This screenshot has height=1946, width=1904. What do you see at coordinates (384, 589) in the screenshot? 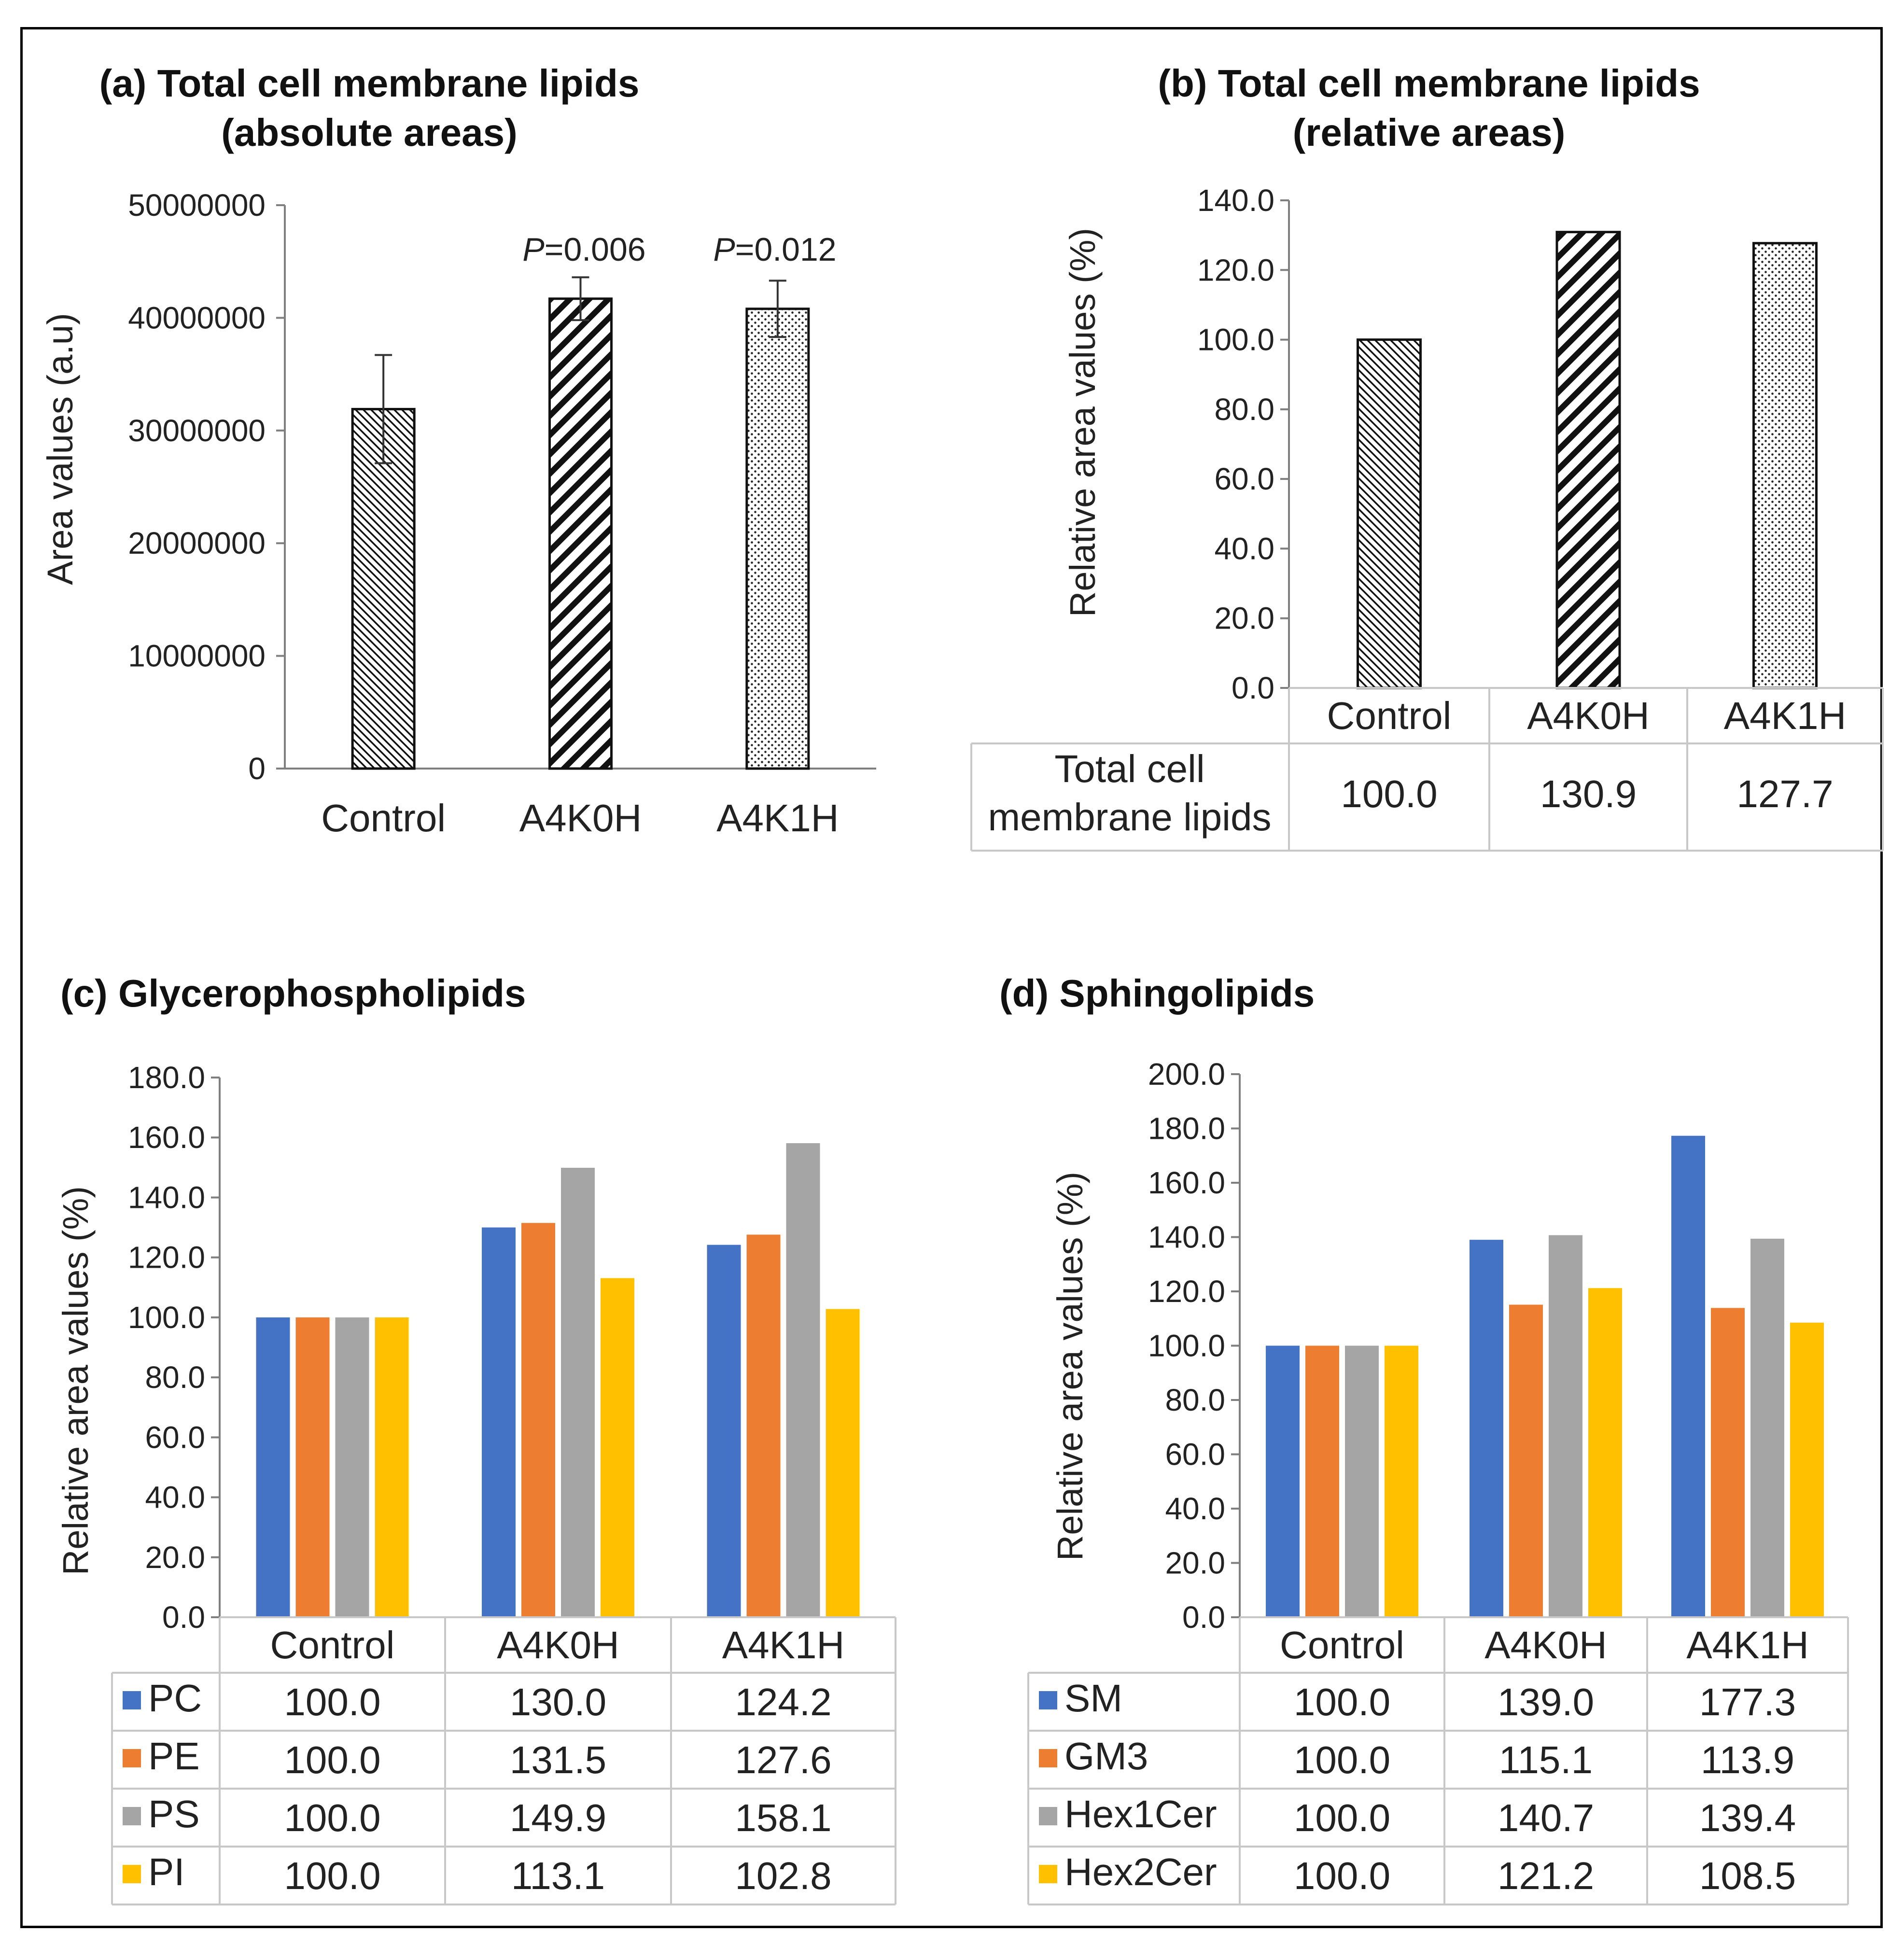
I see `panel-a-bar-control` at bounding box center [384, 589].